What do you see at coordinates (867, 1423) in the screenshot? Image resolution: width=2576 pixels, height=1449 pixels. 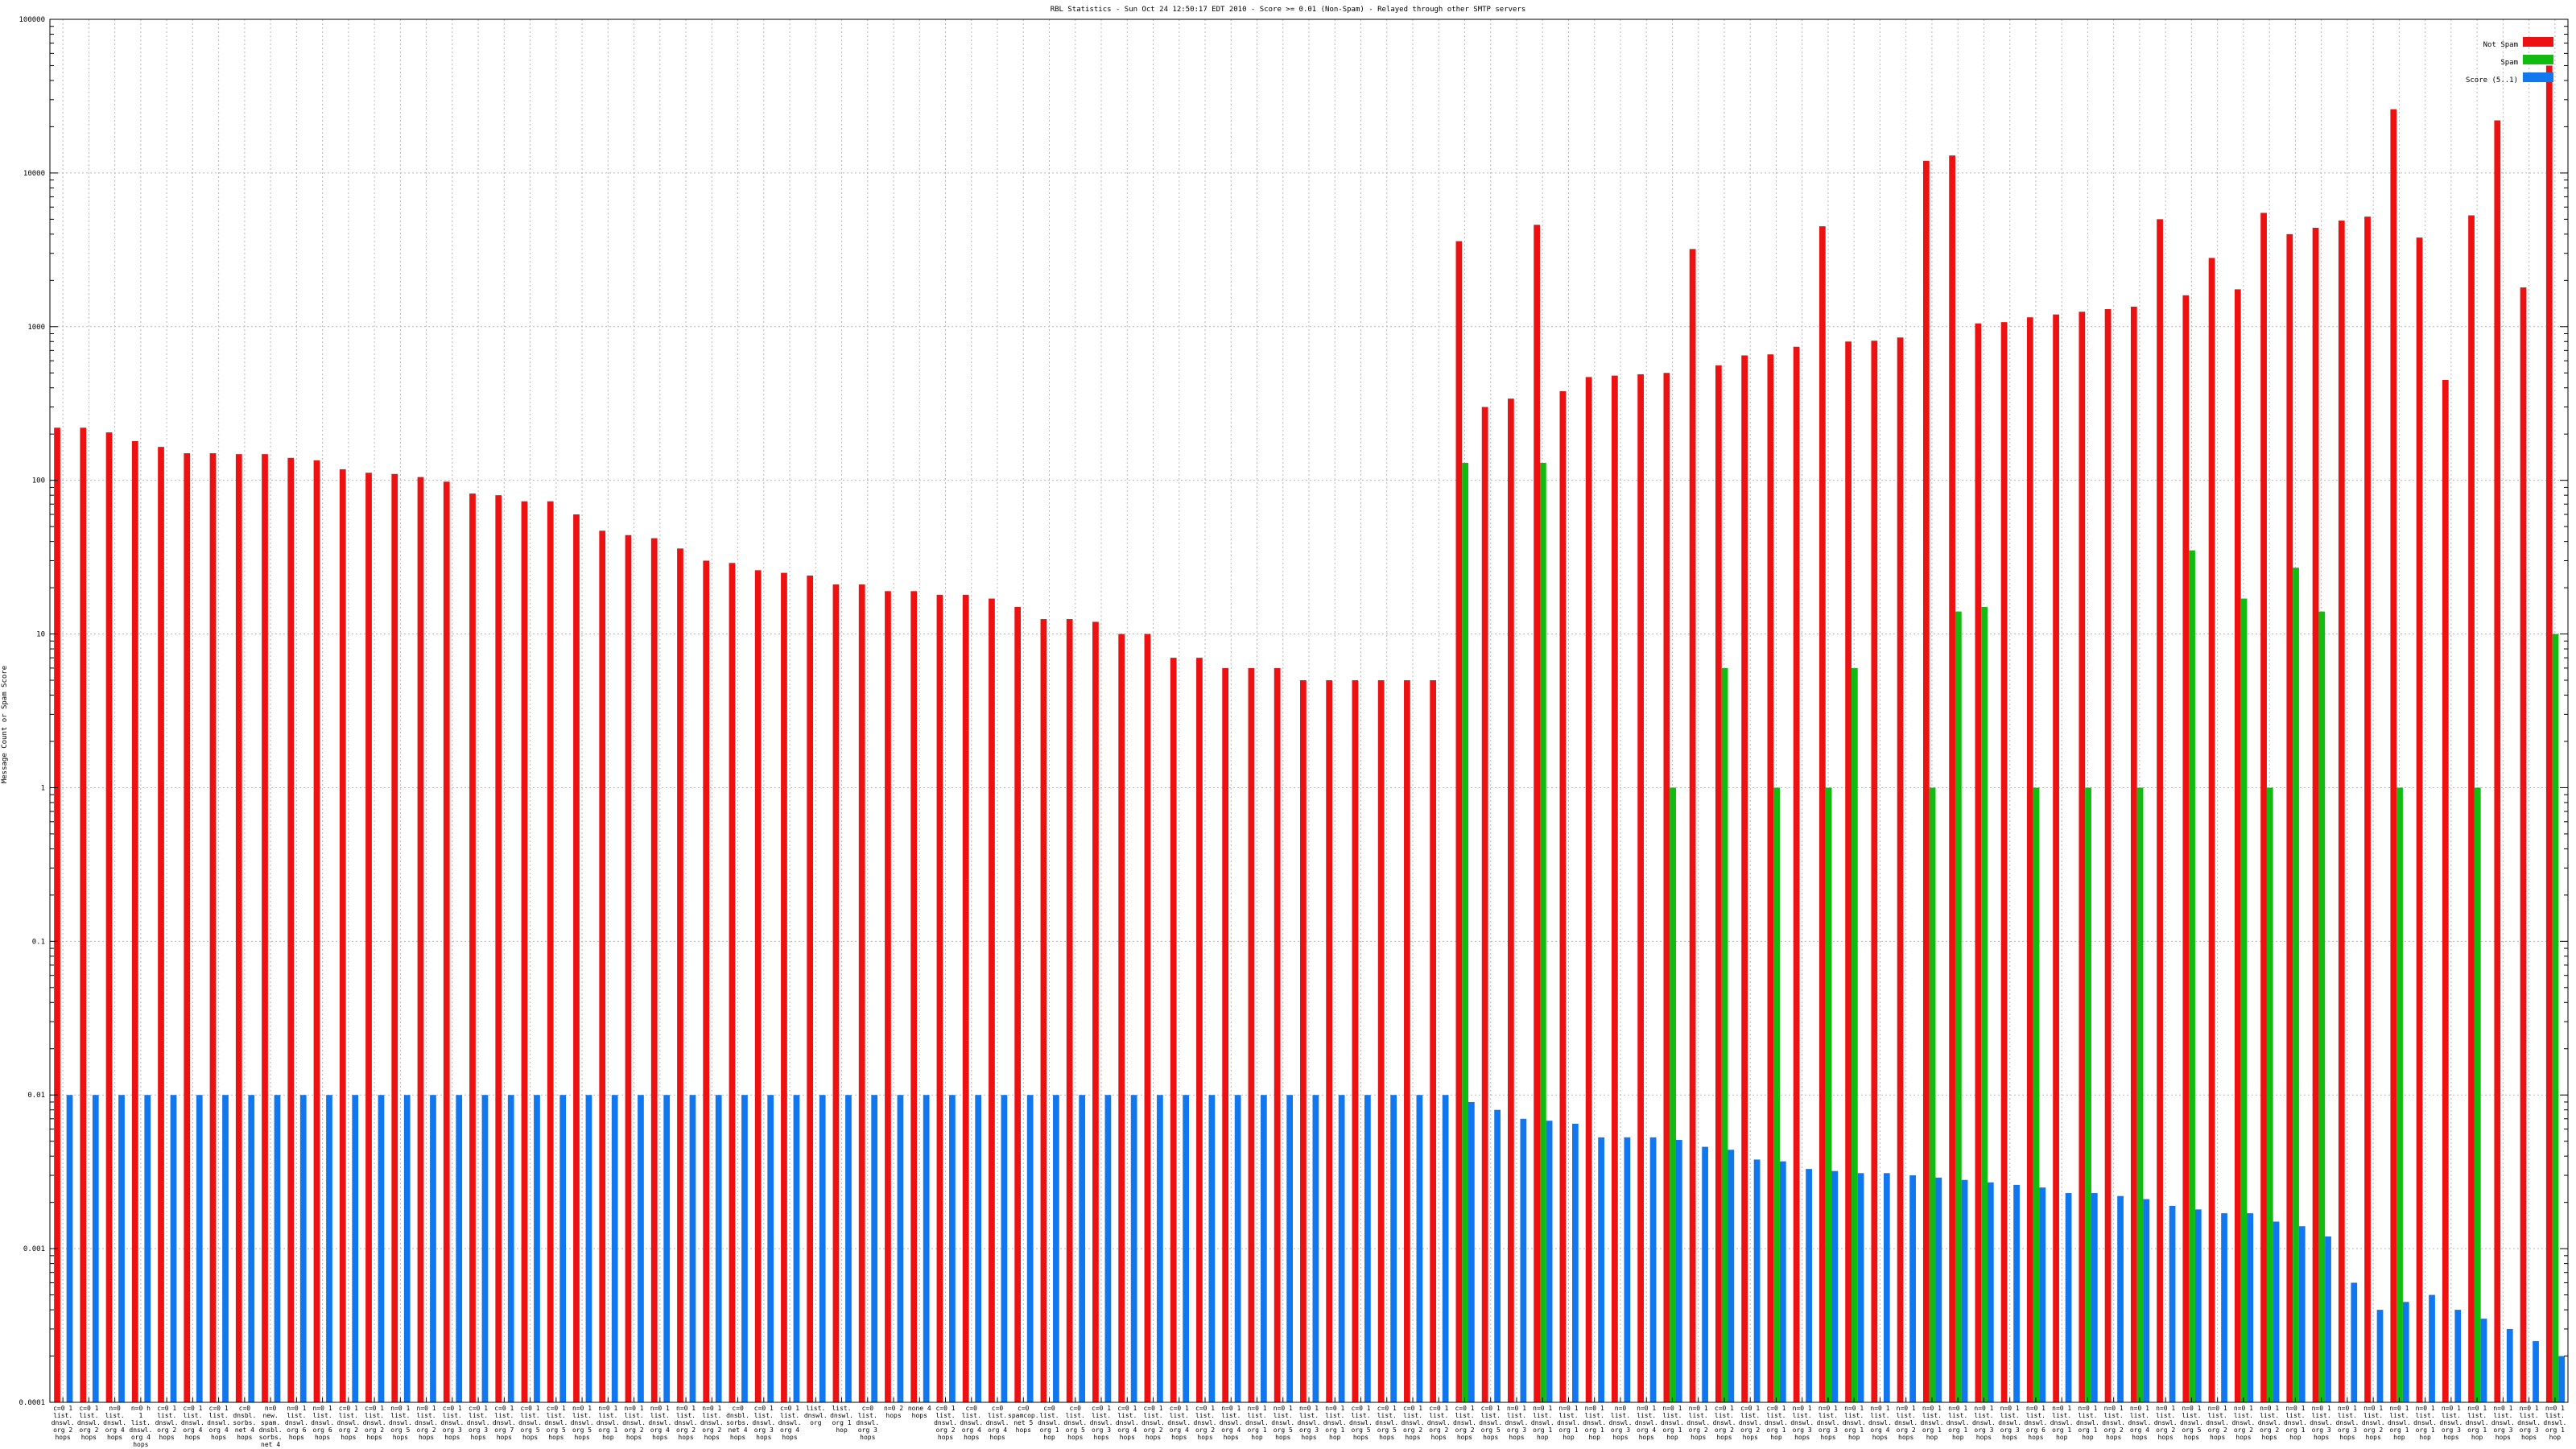 I see `x-tick-label: c=0 list. dnswl. org 3 hops` at bounding box center [867, 1423].